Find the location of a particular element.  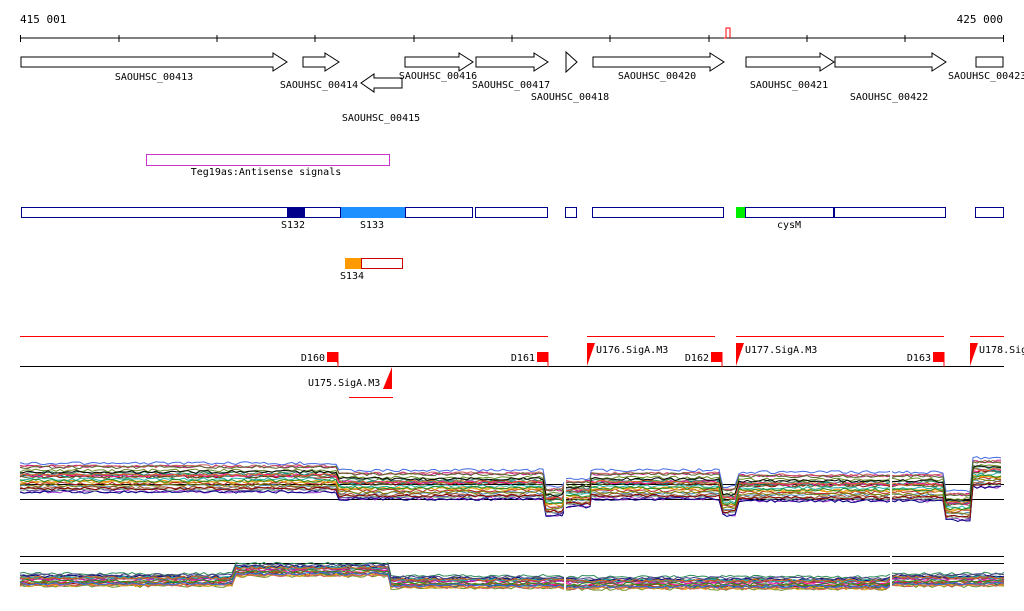

mark-label: D161 is located at coordinates (523, 358).